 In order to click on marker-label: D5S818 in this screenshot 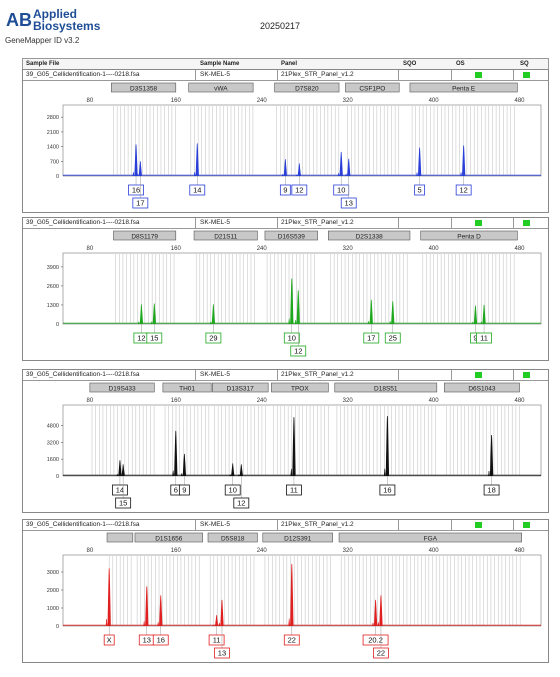, I will do `click(233, 539)`.